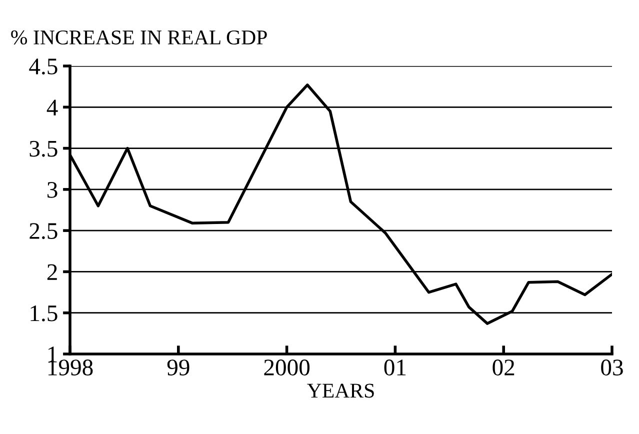 This screenshot has height=434, width=639. I want to click on x-tick-label: 99, so click(178, 368).